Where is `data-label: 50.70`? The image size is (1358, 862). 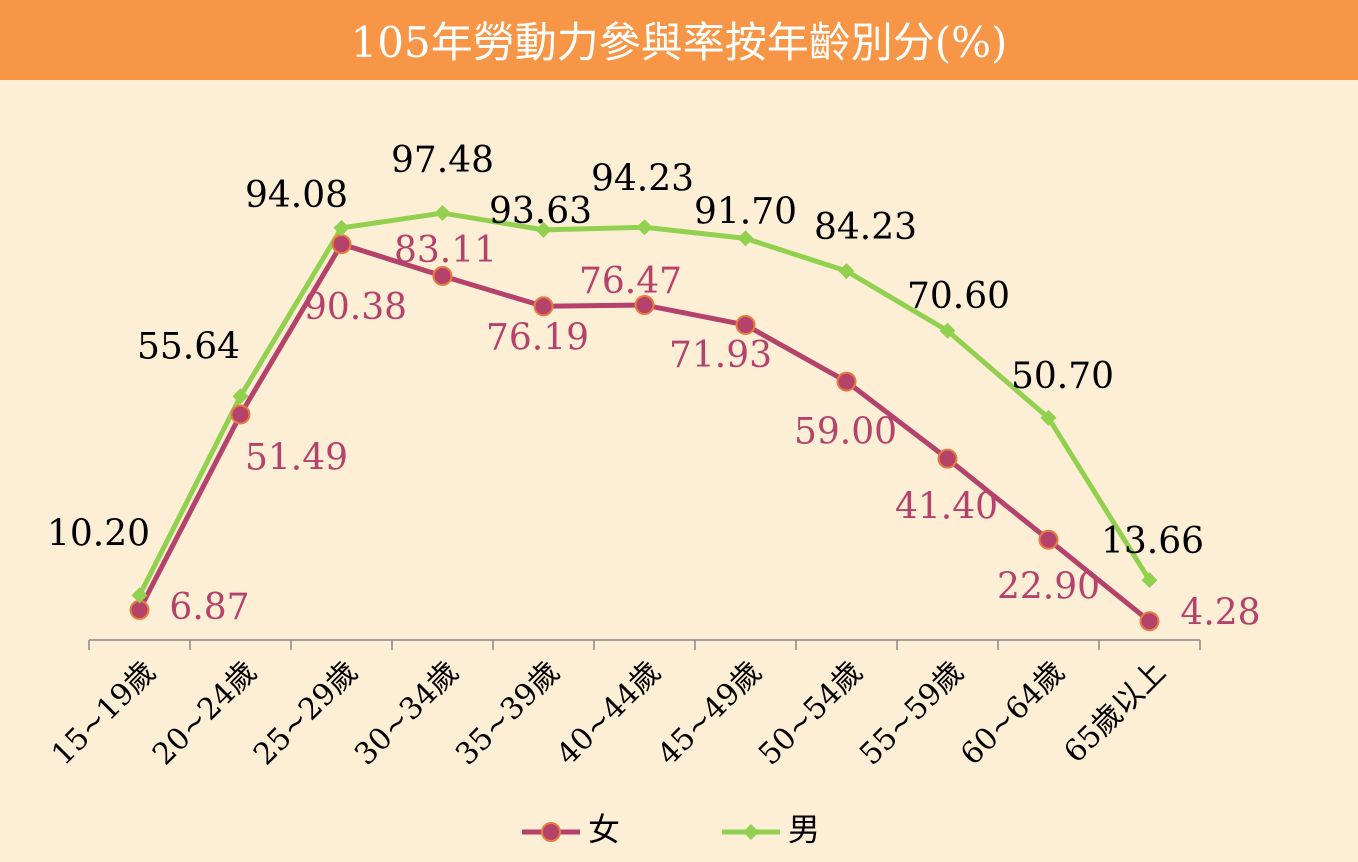 data-label: 50.70 is located at coordinates (1062, 376).